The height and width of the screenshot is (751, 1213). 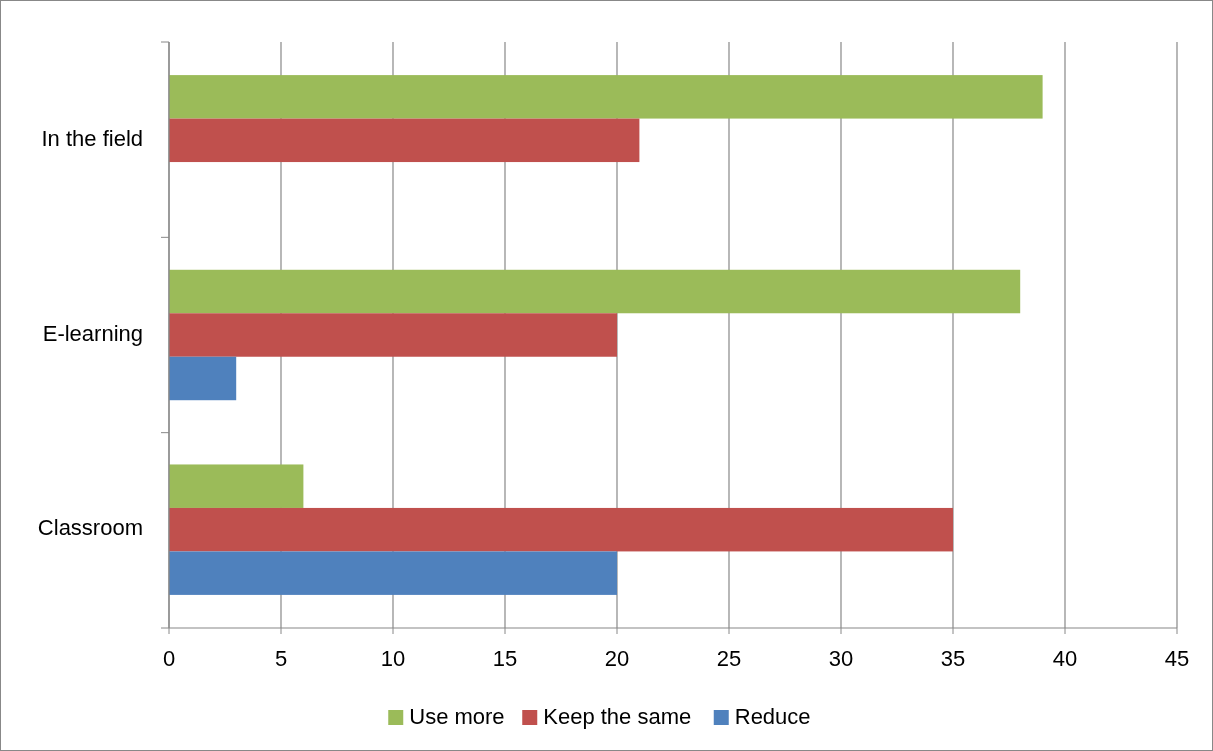 I want to click on y-tick-label: E-learning, so click(x=92, y=333).